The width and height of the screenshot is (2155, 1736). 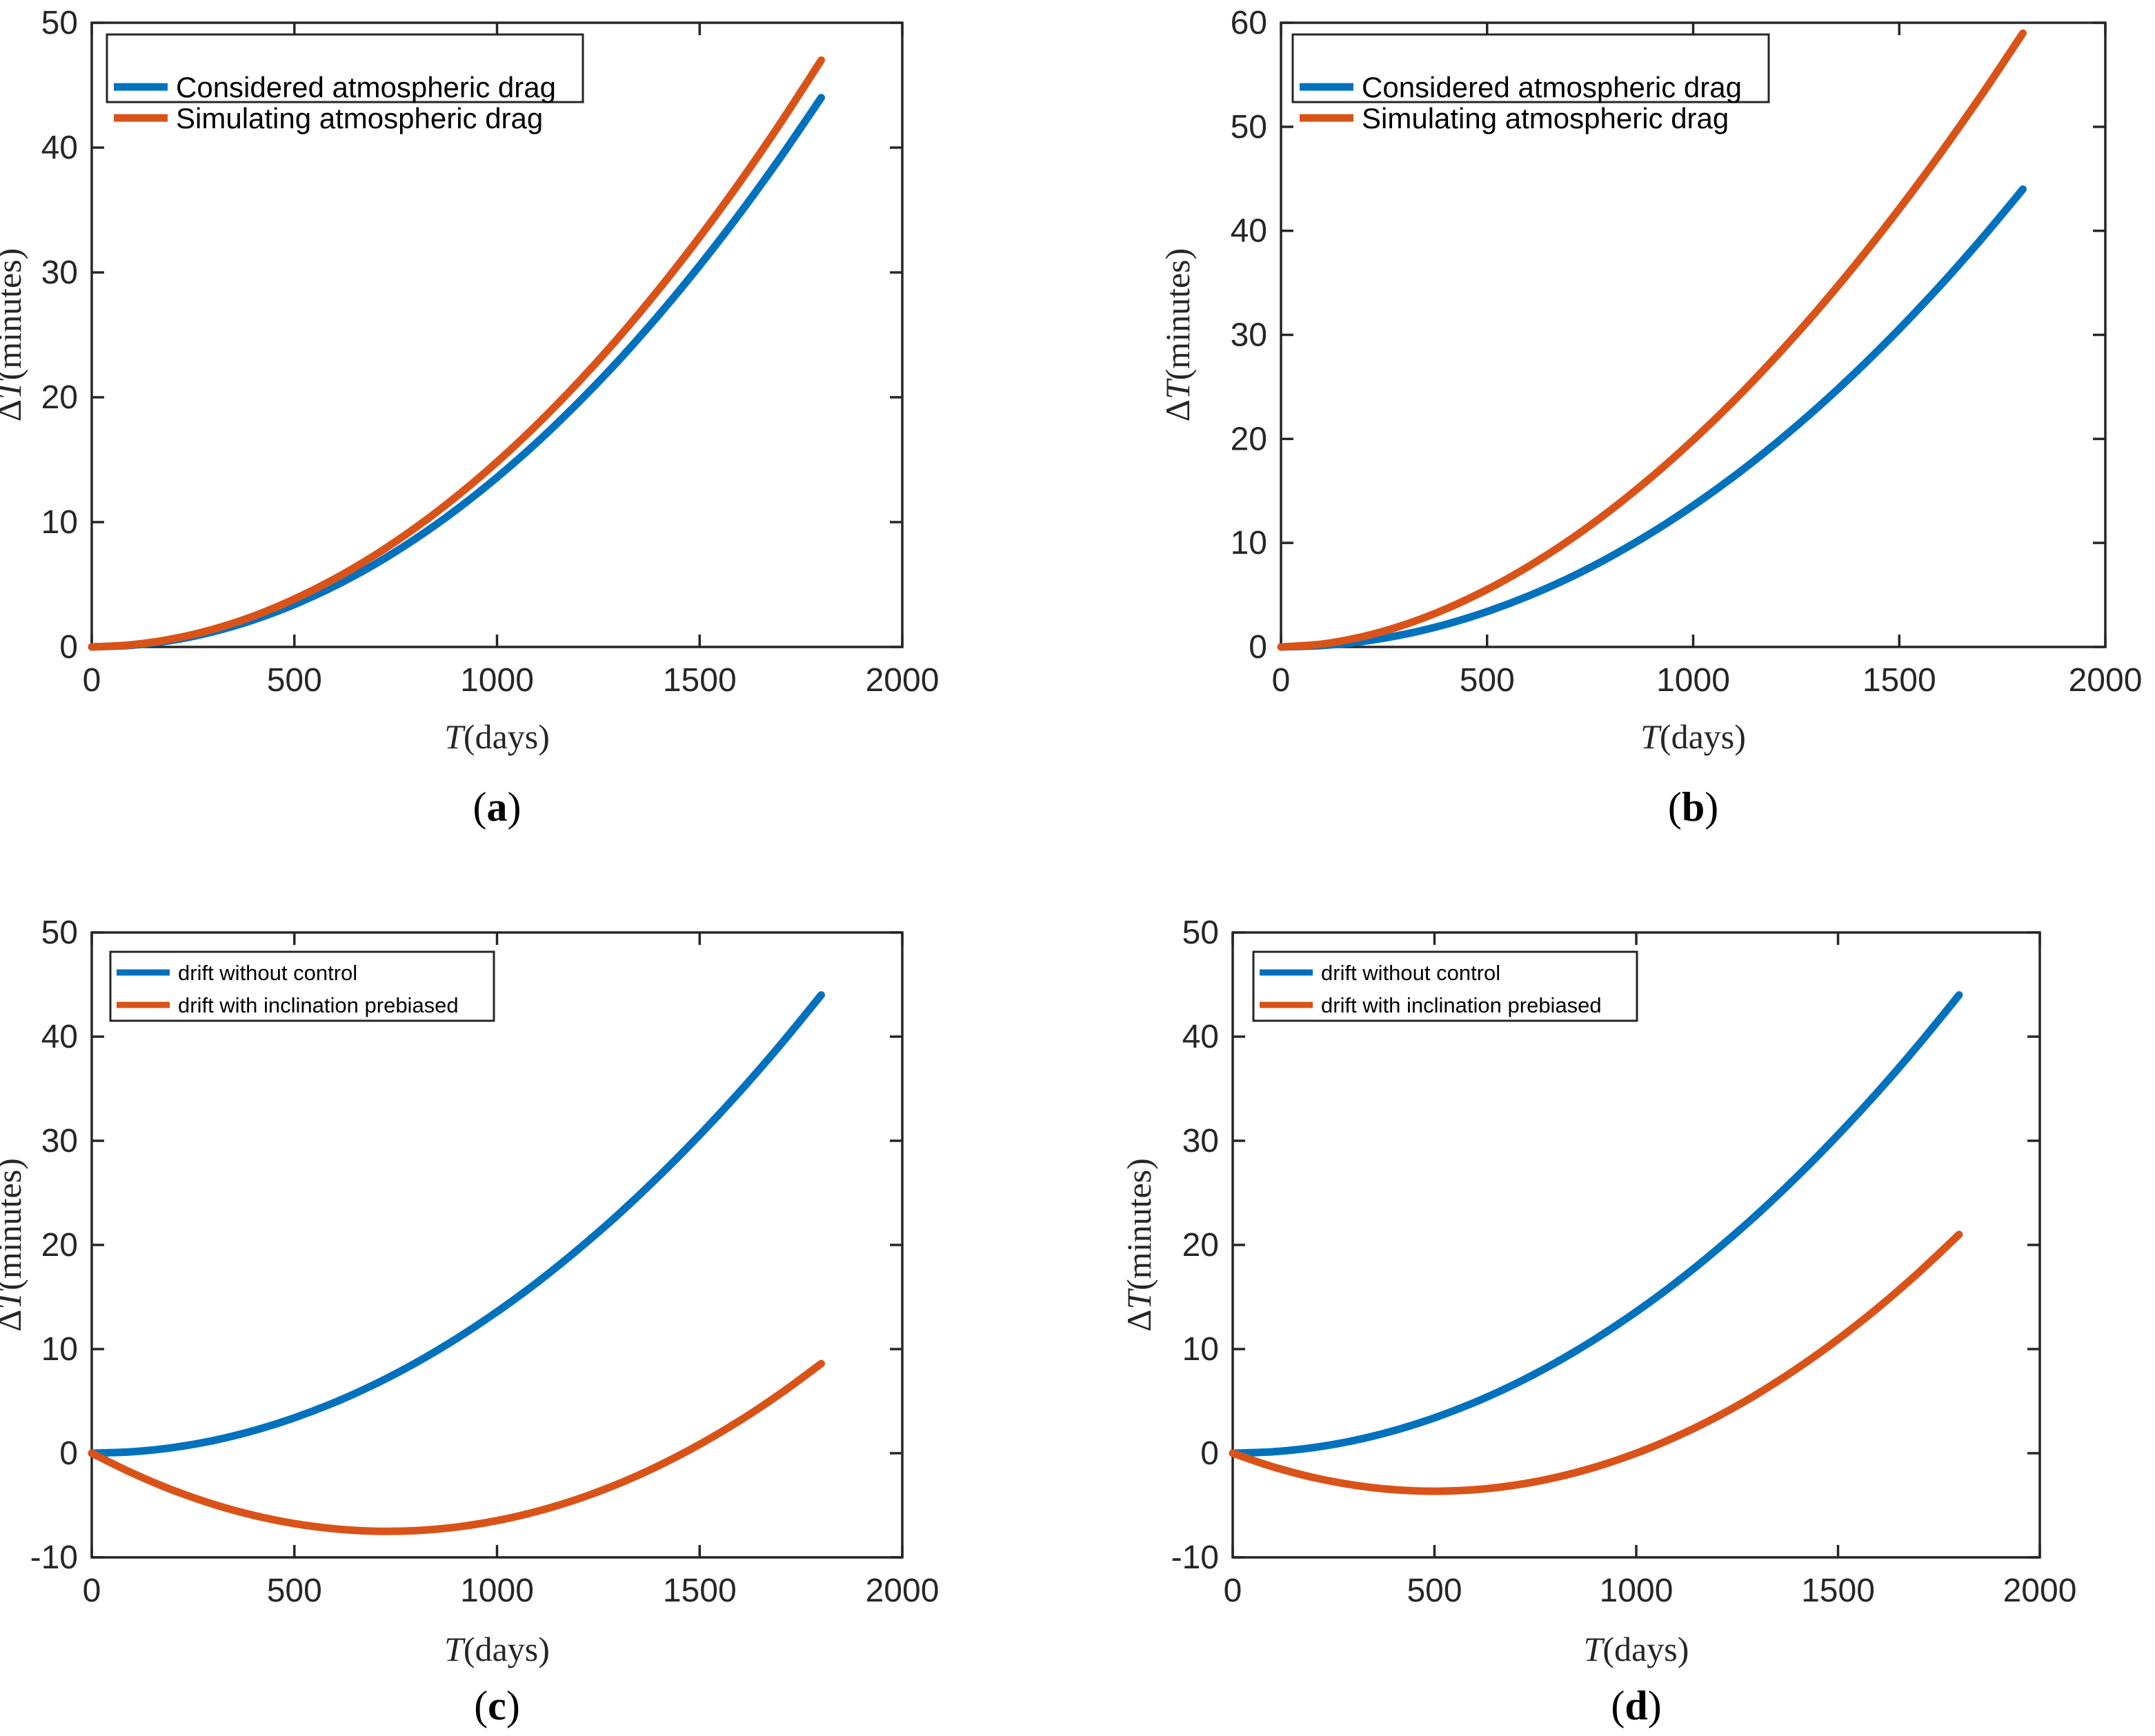 What do you see at coordinates (497, 807) in the screenshot?
I see `subfigure-label-letter: a` at bounding box center [497, 807].